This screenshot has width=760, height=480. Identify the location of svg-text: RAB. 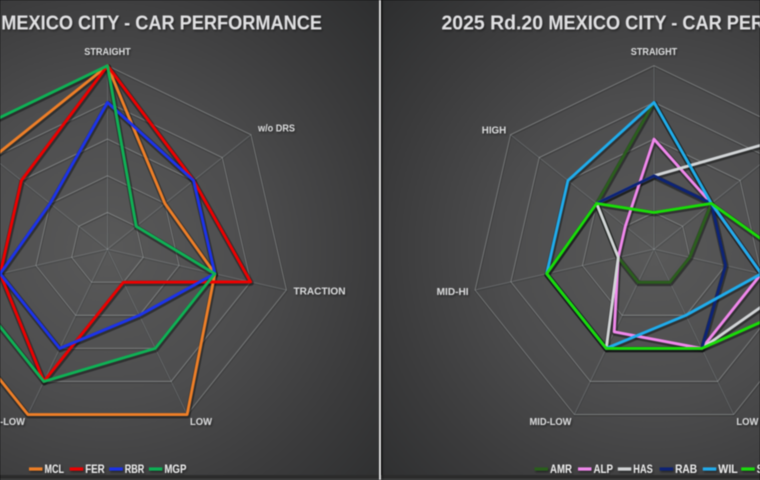
(686, 470).